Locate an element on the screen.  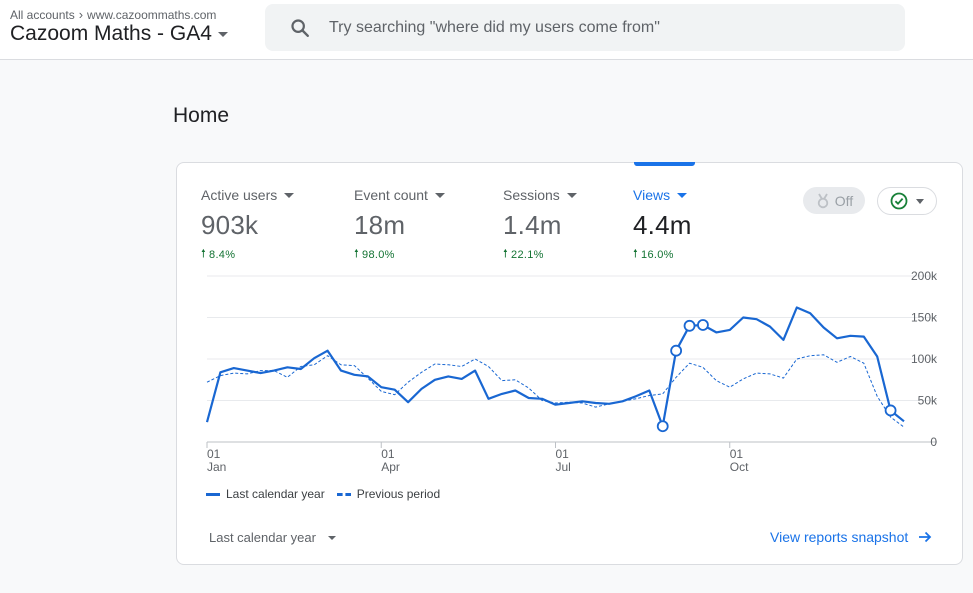
property-name: Cazoom Maths - GA4 is located at coordinates (111, 33).